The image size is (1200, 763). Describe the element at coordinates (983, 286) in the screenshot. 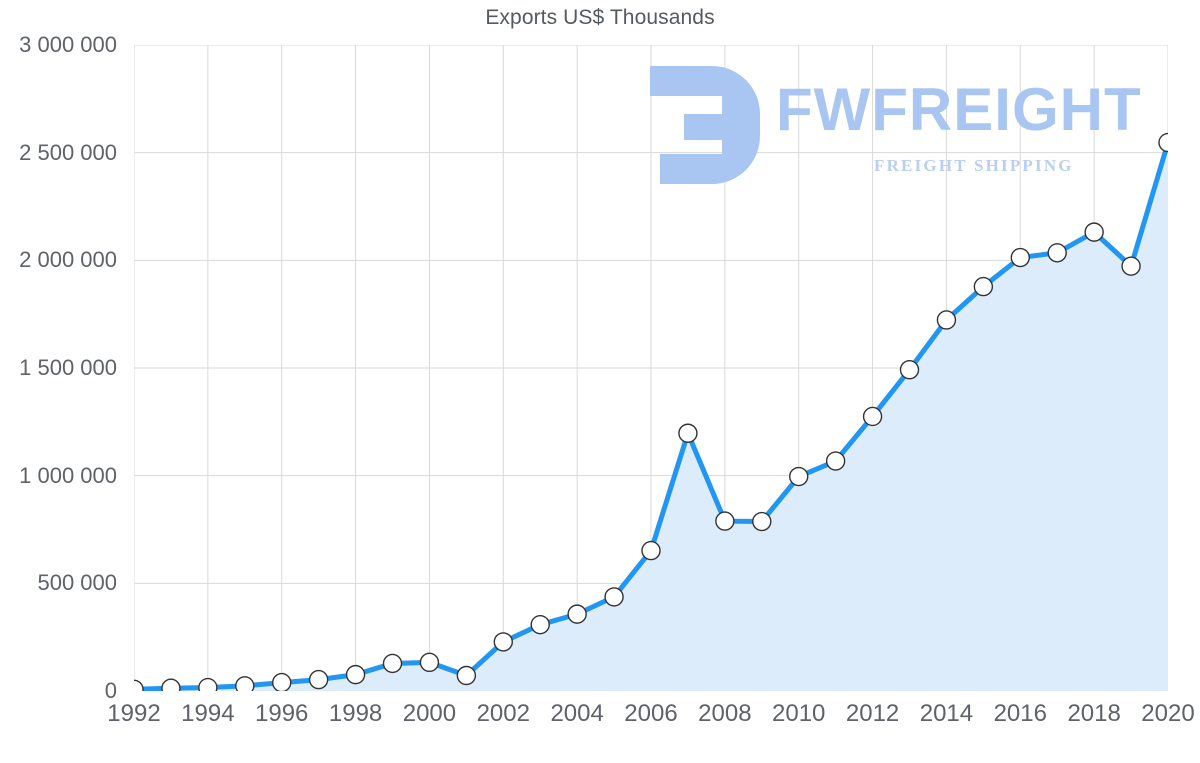

I see `data-point-marker: 2015: 1878000` at that location.